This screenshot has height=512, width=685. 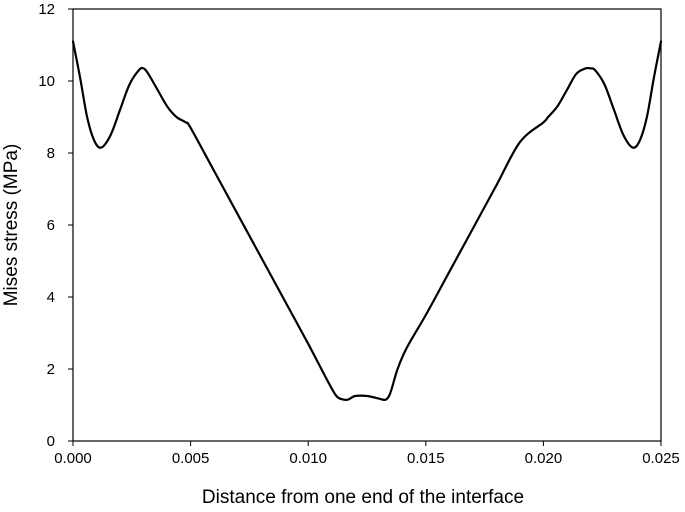 What do you see at coordinates (73, 458) in the screenshot?
I see `x-tick-label: 0.000` at bounding box center [73, 458].